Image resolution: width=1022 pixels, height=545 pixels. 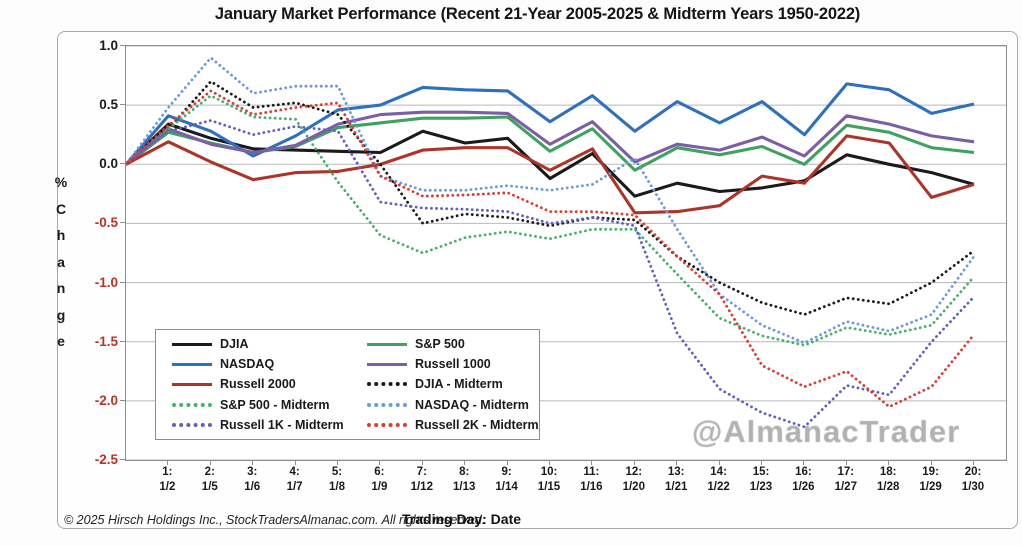 What do you see at coordinates (930, 472) in the screenshot?
I see `x-tick-day: 19:` at bounding box center [930, 472].